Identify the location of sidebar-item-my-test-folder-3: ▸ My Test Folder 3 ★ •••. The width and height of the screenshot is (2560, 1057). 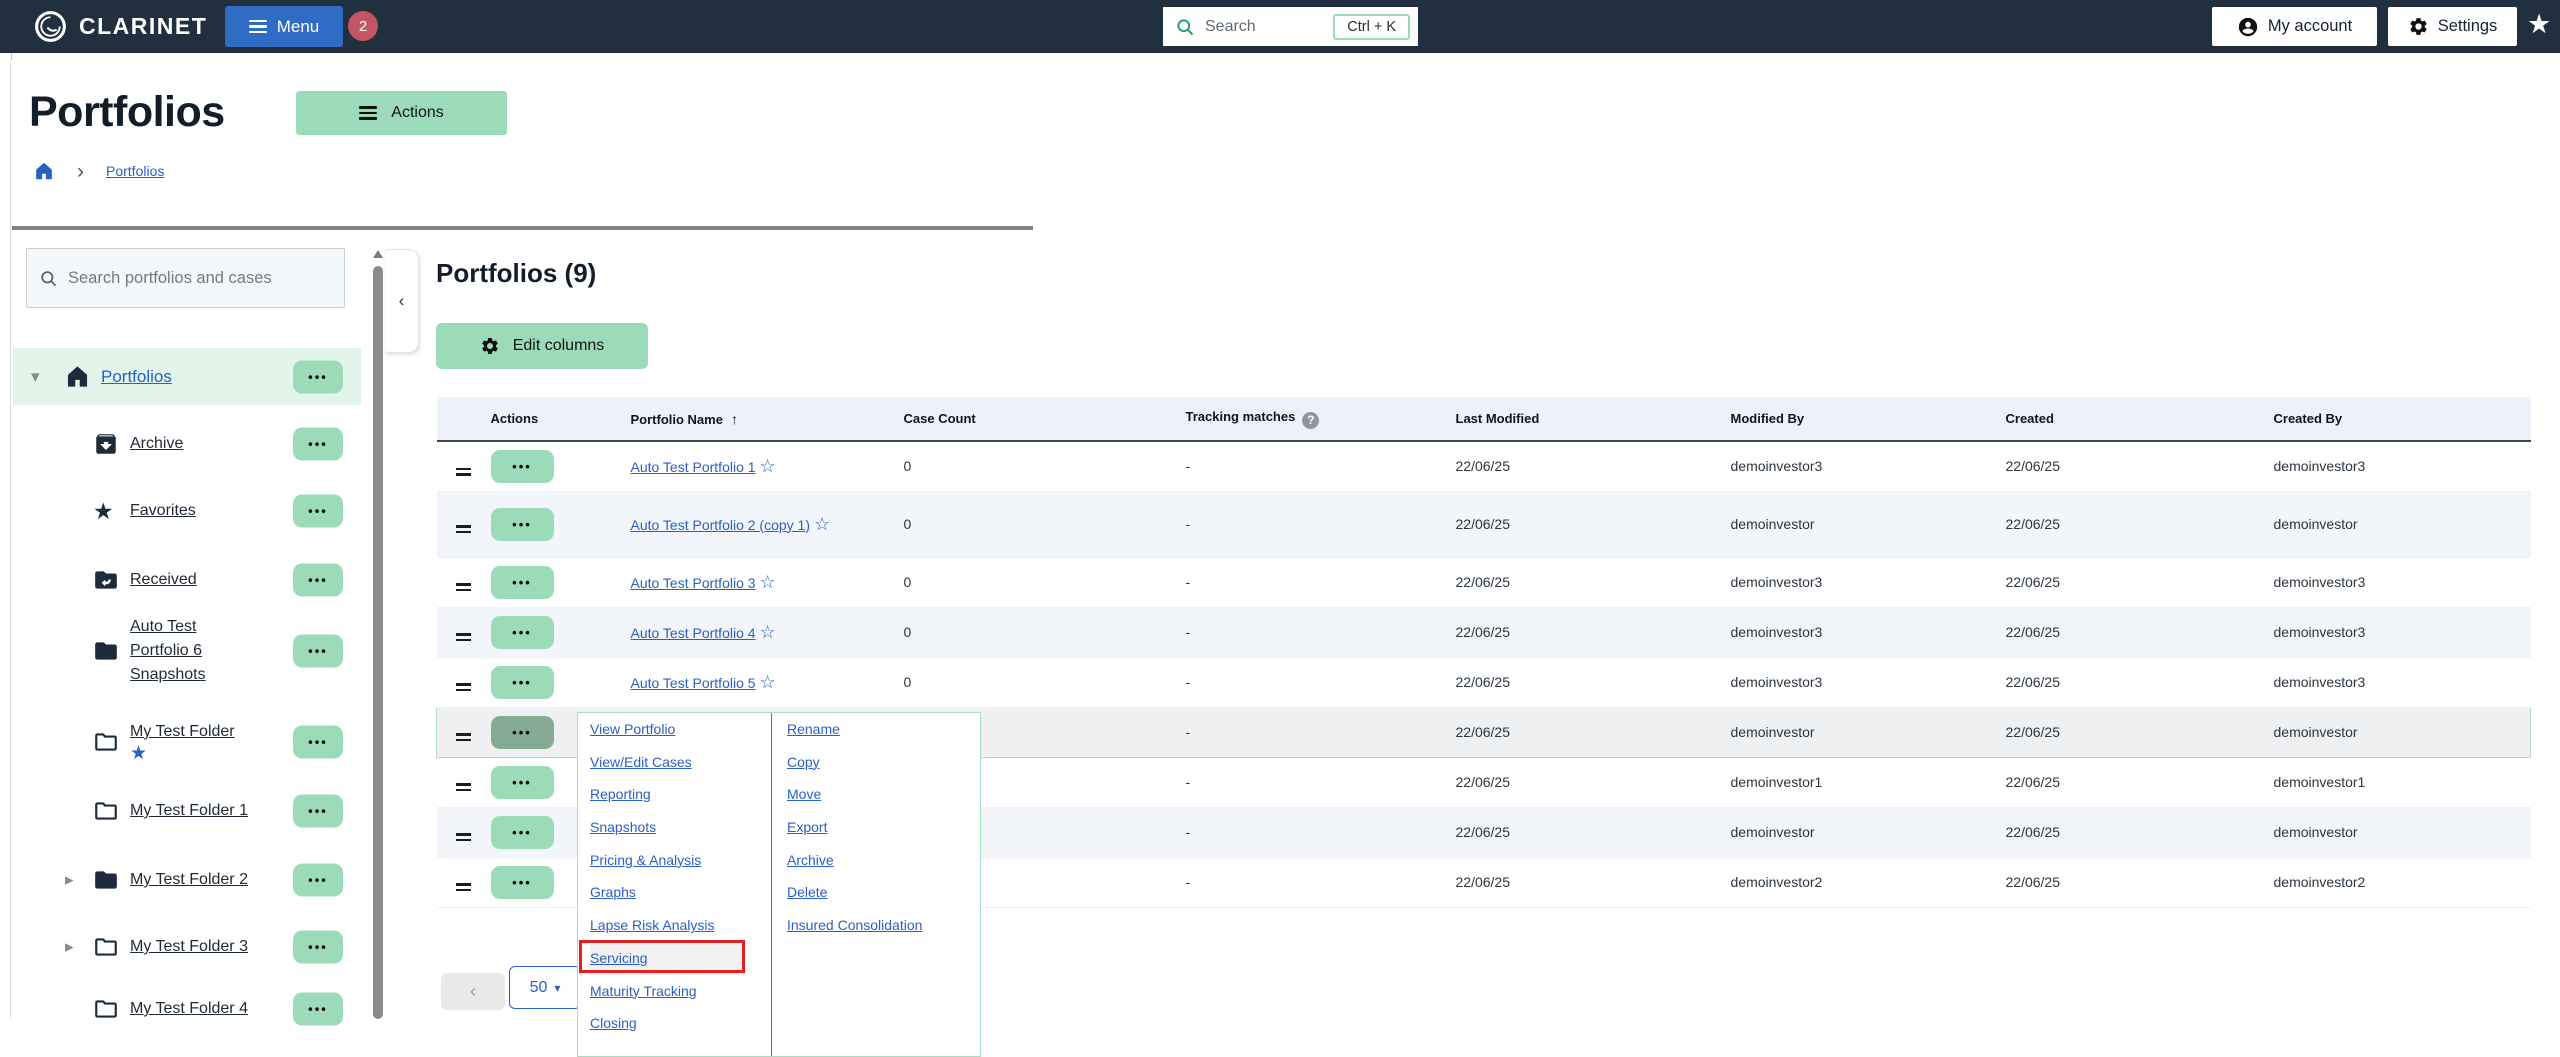
(187, 947).